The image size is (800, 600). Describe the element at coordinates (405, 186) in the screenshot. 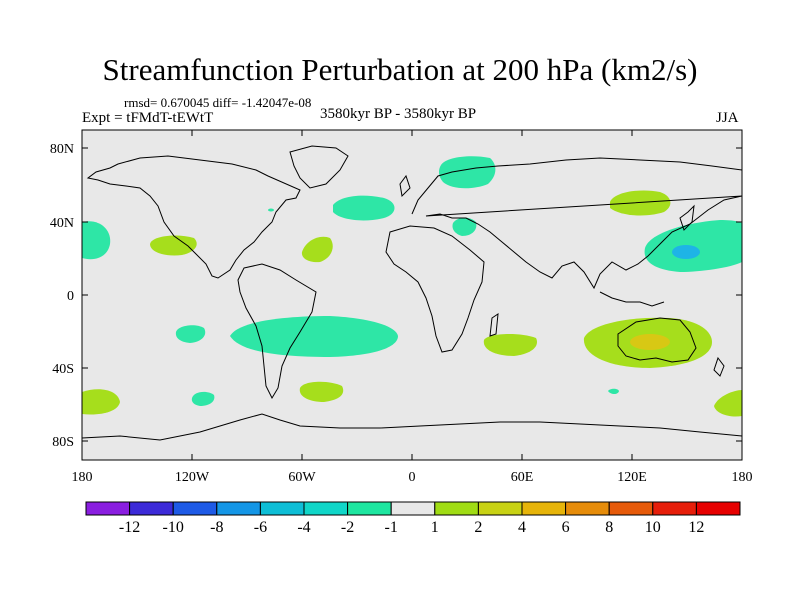

I see `uk-coast` at that location.